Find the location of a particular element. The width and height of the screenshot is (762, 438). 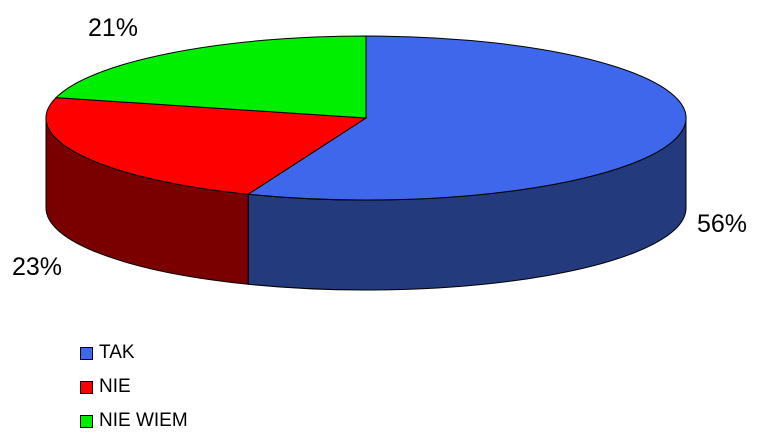

slice-label-nie: 23% is located at coordinates (37, 267).